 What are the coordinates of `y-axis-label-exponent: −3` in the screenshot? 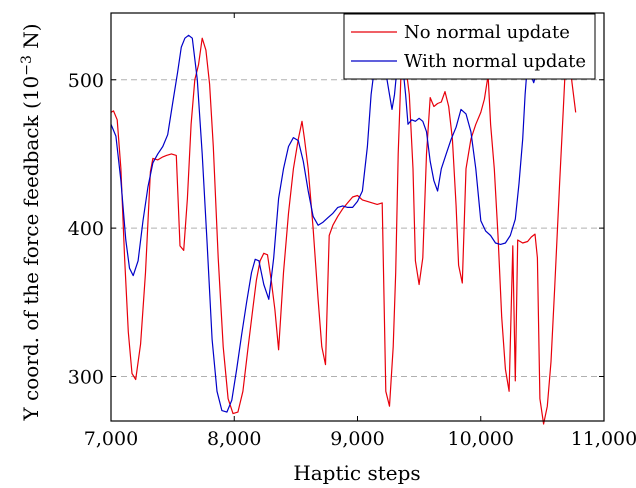 It's located at (27, 65).